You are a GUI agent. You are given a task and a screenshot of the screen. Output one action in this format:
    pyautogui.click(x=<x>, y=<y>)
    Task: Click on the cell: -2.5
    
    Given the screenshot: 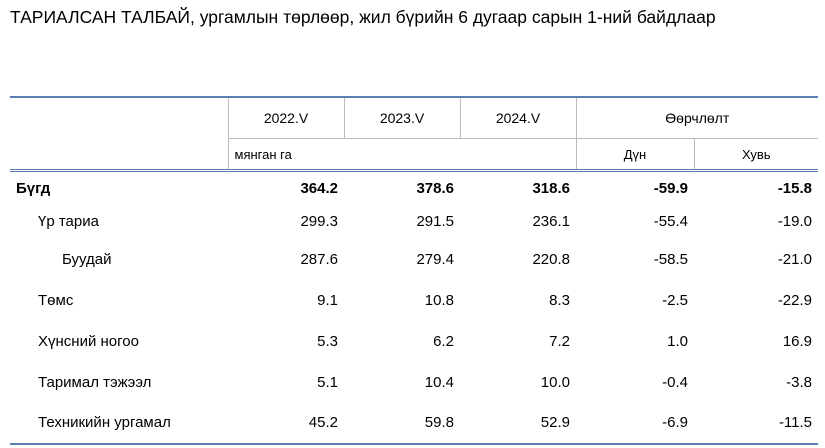 What is the action you would take?
    pyautogui.click(x=675, y=300)
    